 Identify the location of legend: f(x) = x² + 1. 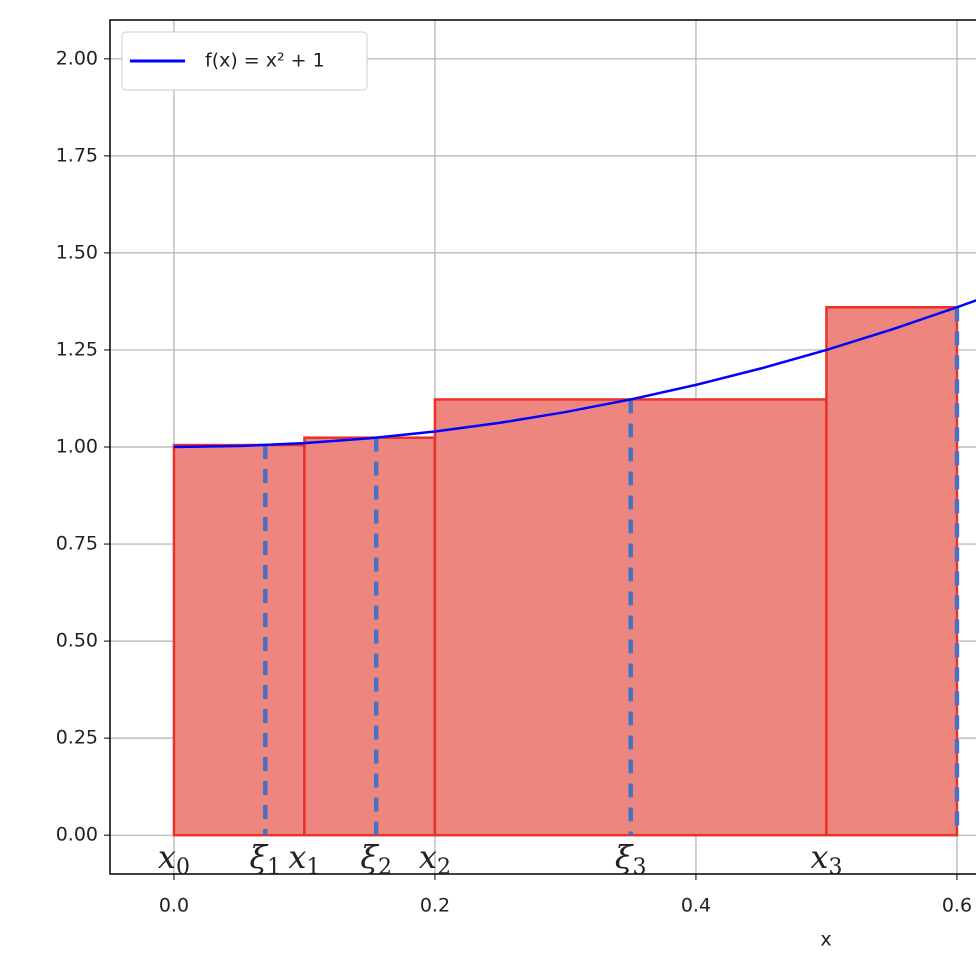
(244, 61).